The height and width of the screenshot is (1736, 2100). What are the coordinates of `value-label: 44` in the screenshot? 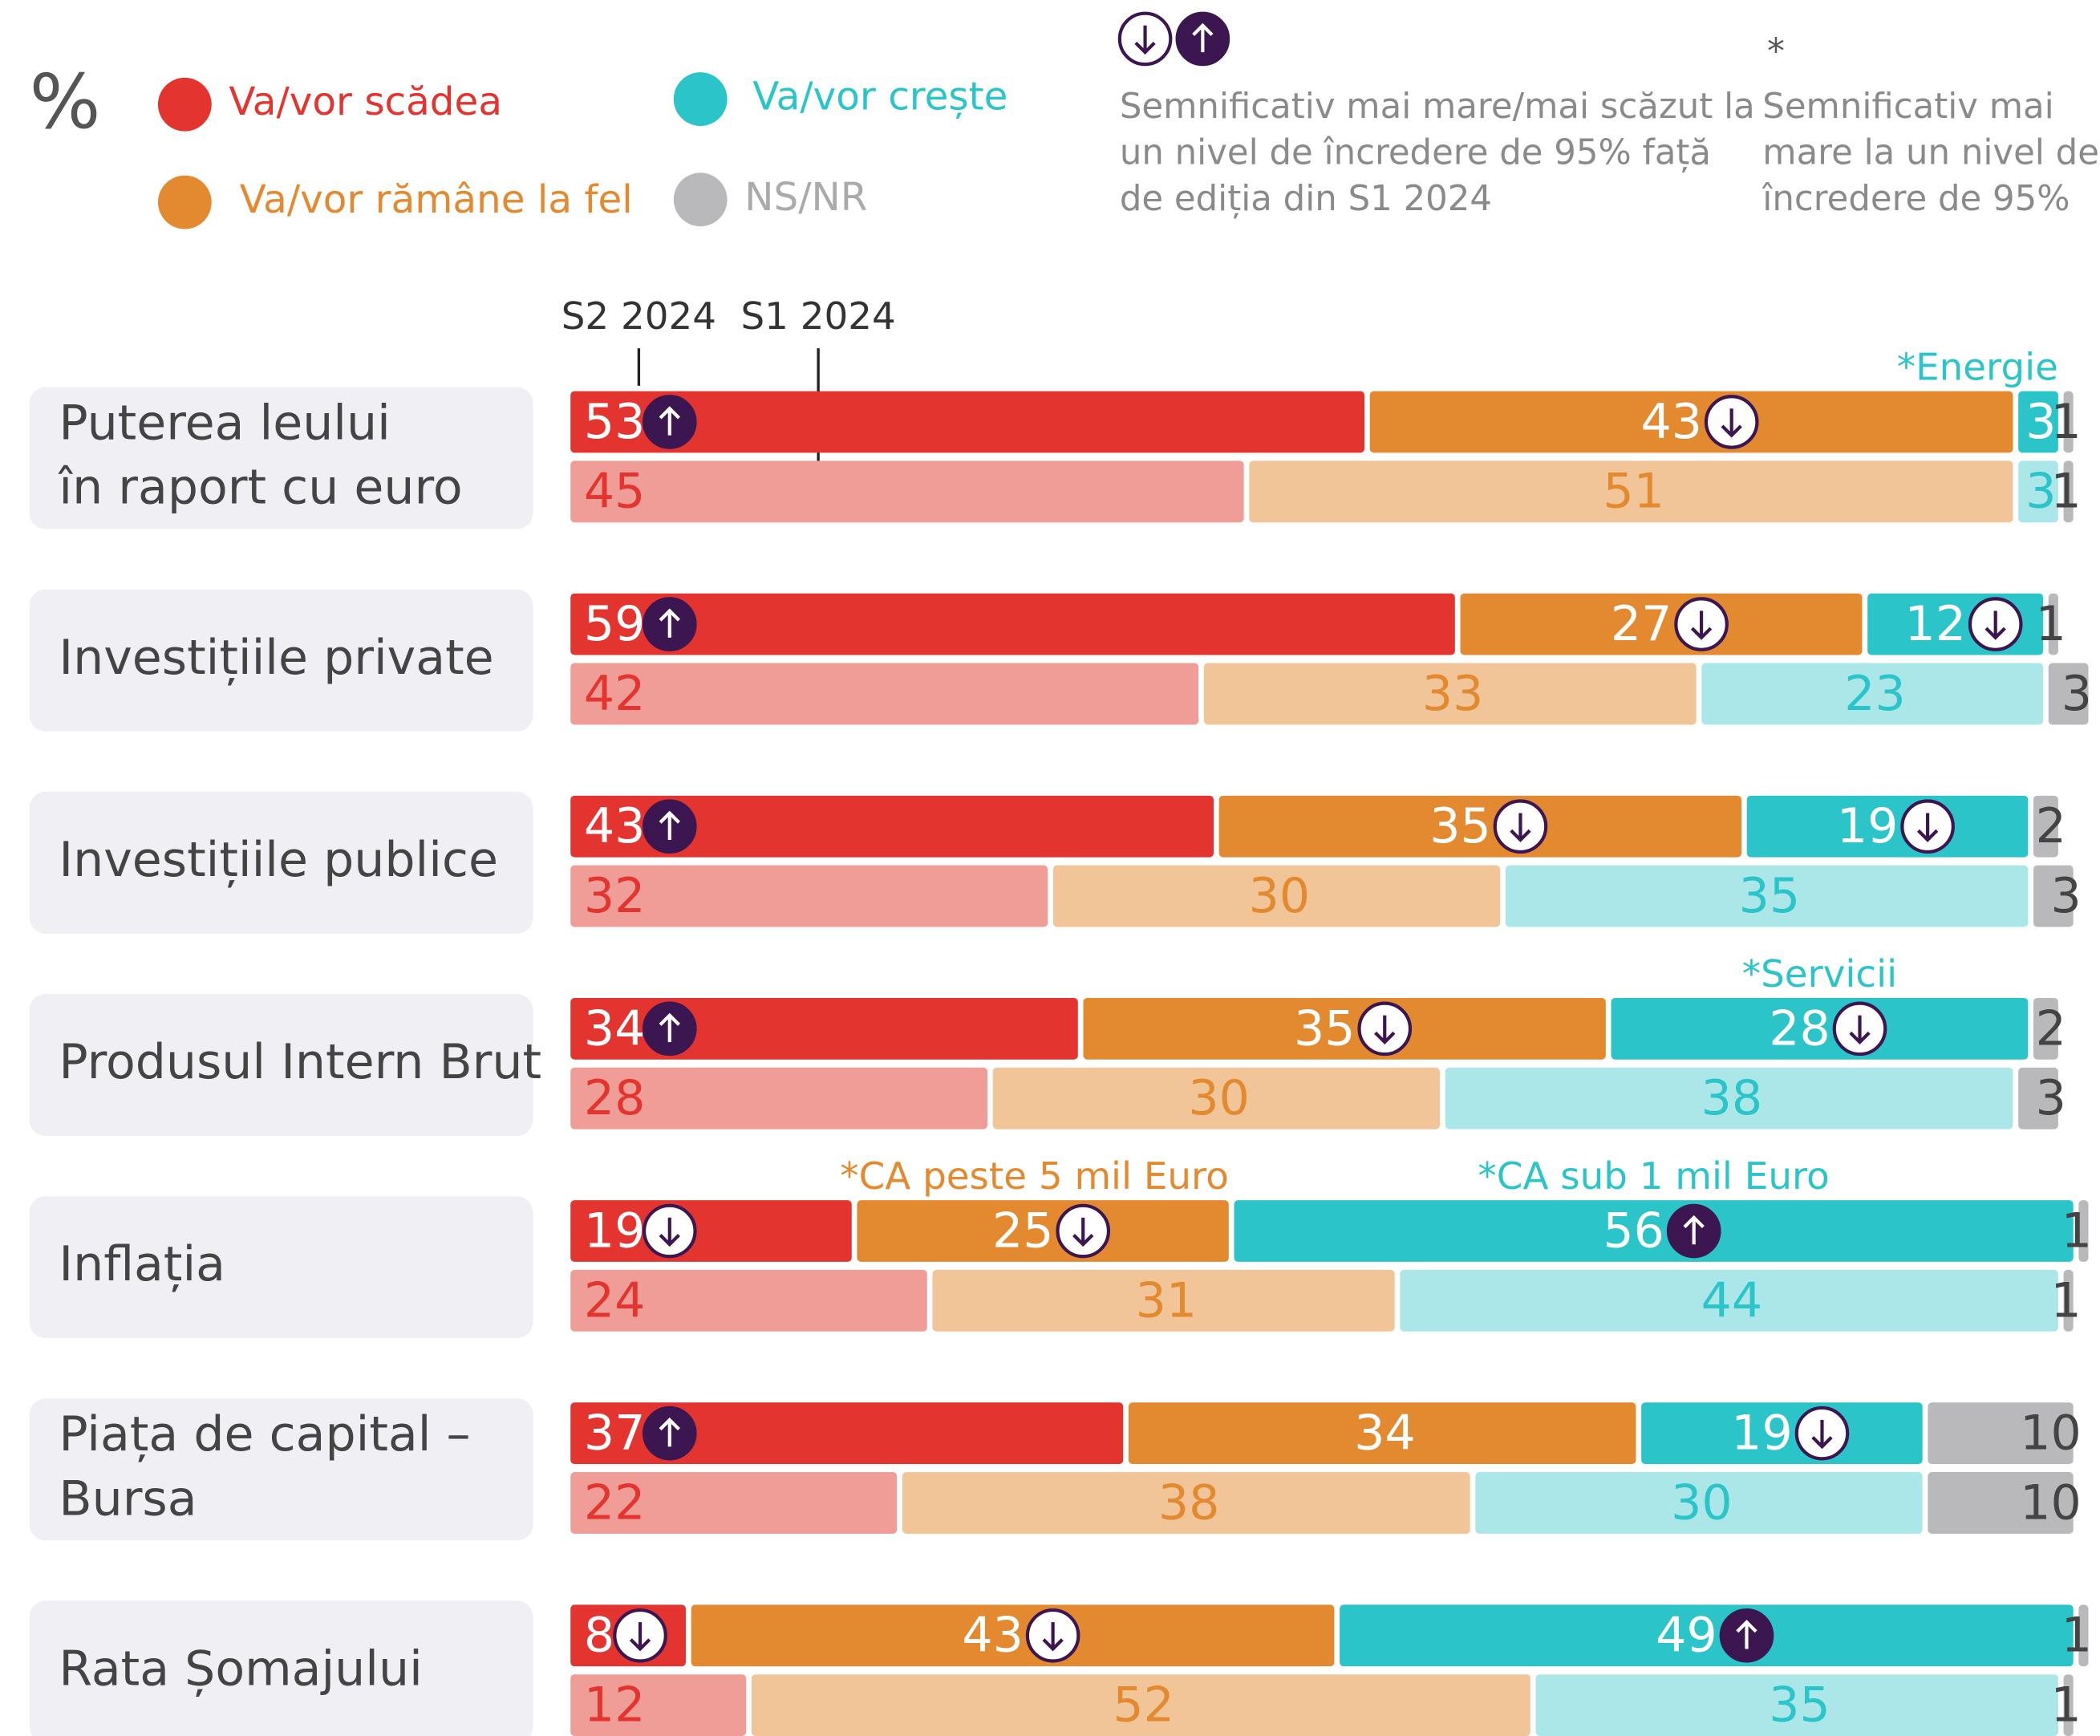 It's located at (1732, 1300).